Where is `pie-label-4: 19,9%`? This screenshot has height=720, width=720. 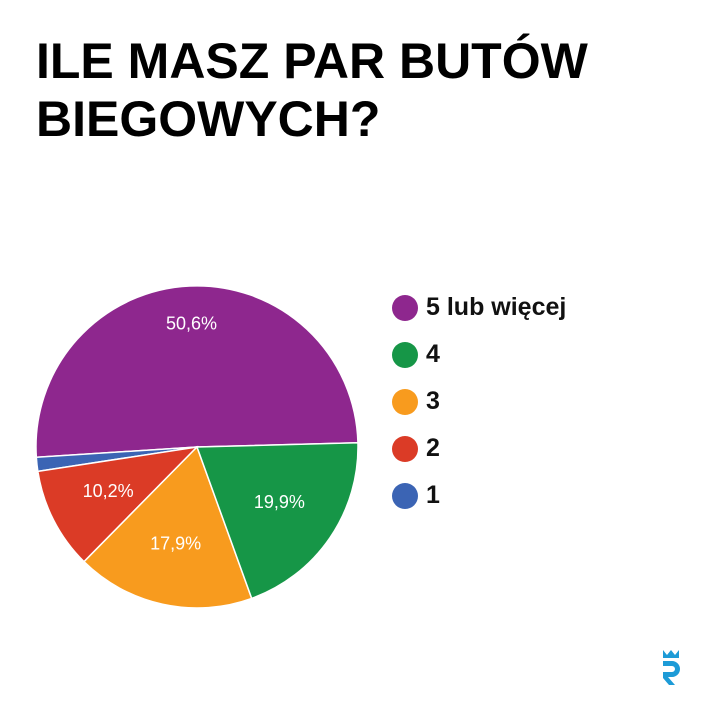
pie-label-4: 19,9% is located at coordinates (279, 502).